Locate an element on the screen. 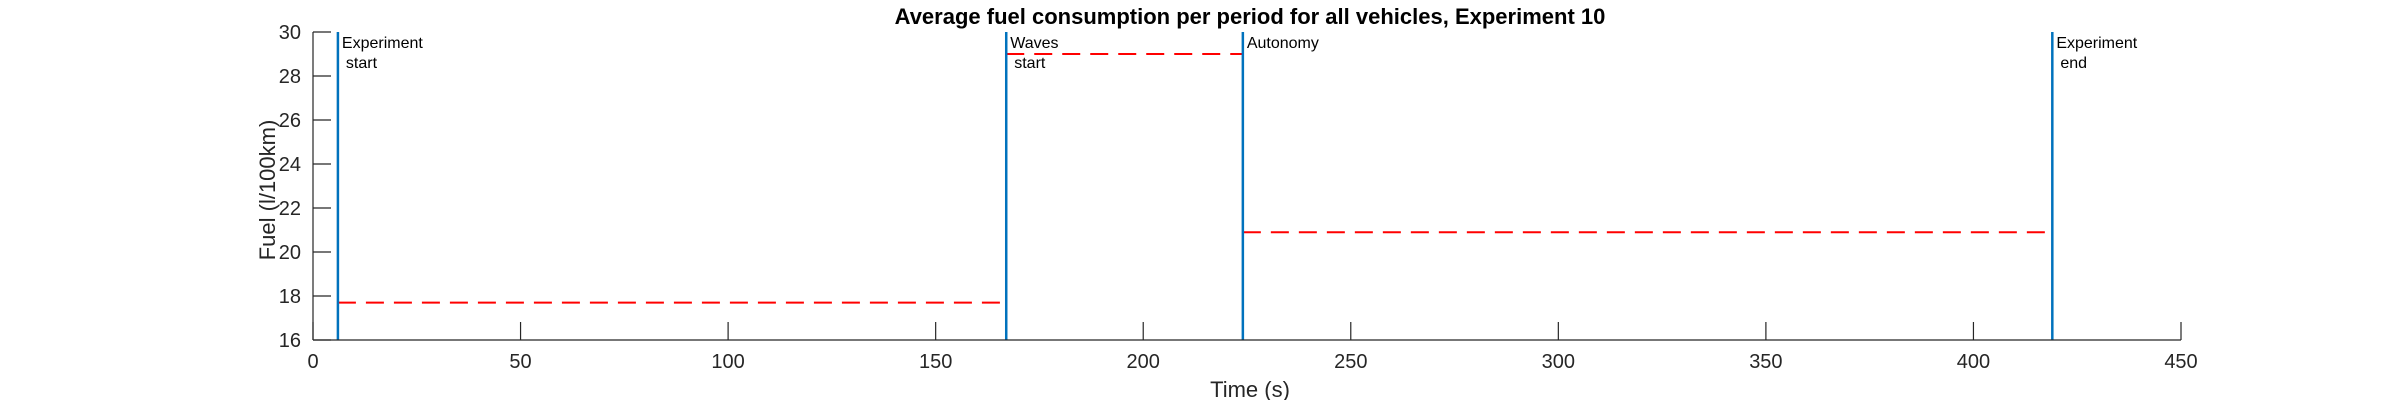 The image size is (2400, 400). y-tick-label: 28 is located at coordinates (290, 77).